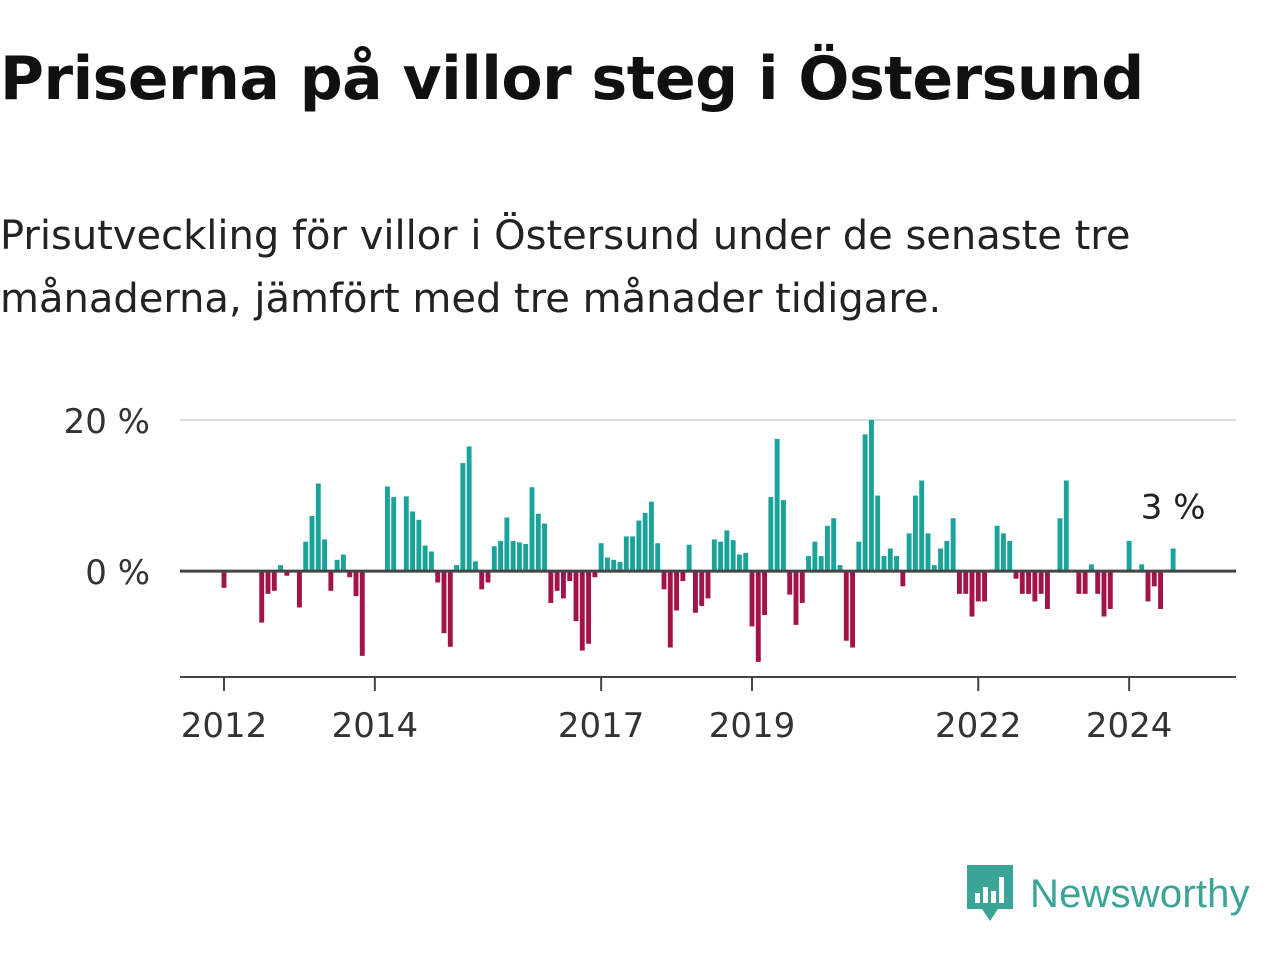 Image resolution: width=1280 pixels, height=960 pixels. Describe the element at coordinates (375, 726) in the screenshot. I see `x-tick-label: 2014` at that location.